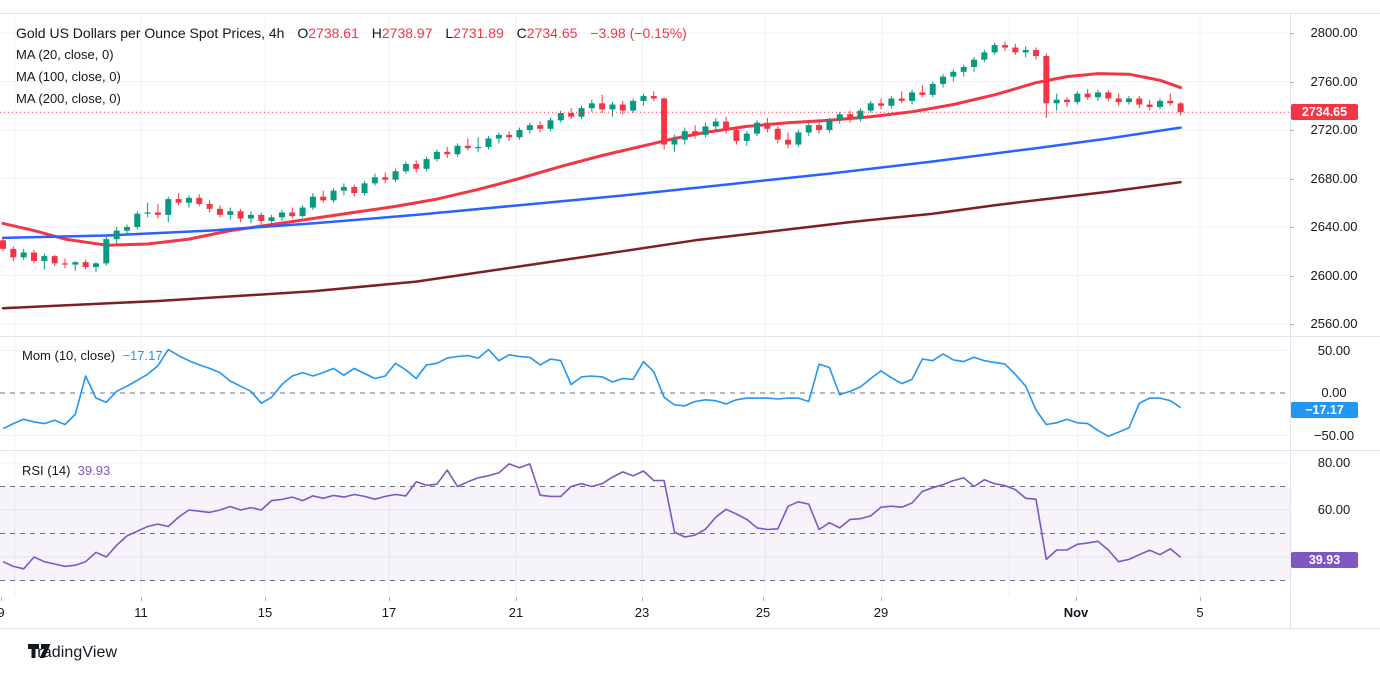 This screenshot has width=1380, height=676. Describe the element at coordinates (65, 54) in the screenshot. I see `ma20-legend: MA (20, close, 0)` at that location.